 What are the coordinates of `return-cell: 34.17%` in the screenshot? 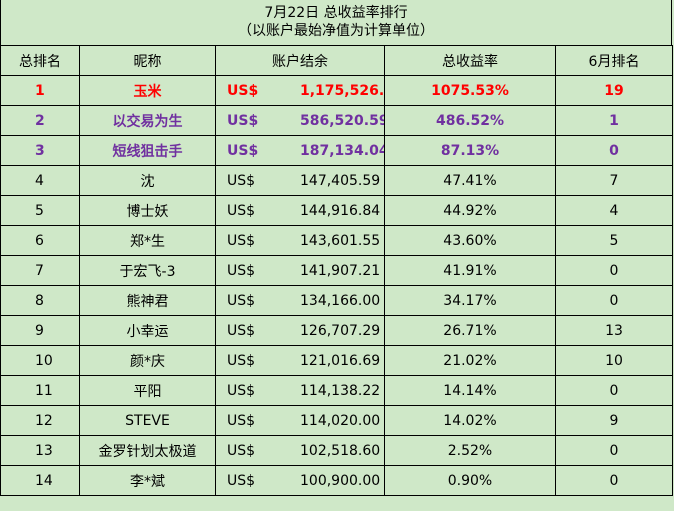 It's located at (470, 300).